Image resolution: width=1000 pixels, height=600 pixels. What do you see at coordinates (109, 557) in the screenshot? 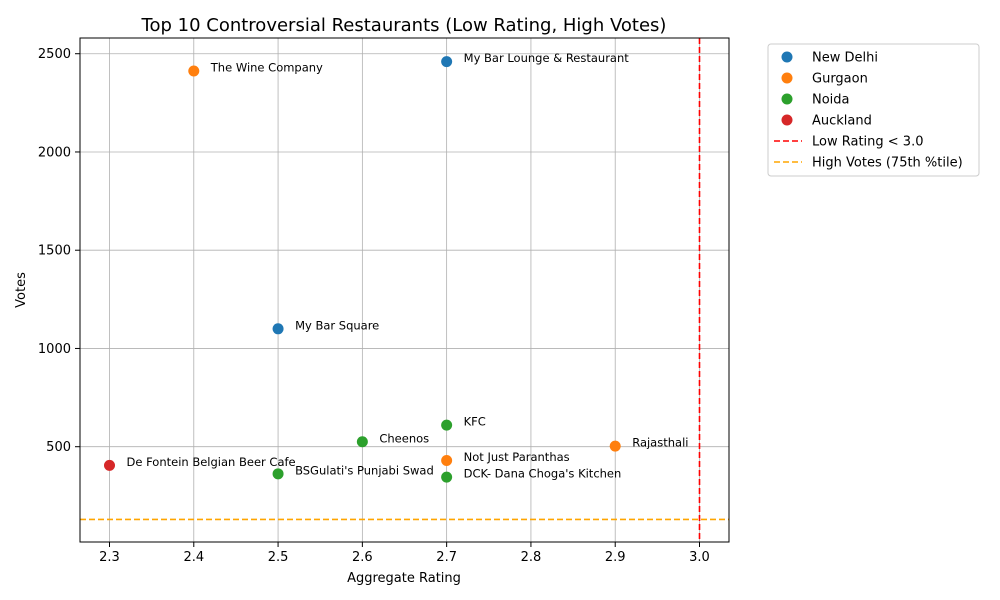
I see `x-tick-label: 2.3` at bounding box center [109, 557].